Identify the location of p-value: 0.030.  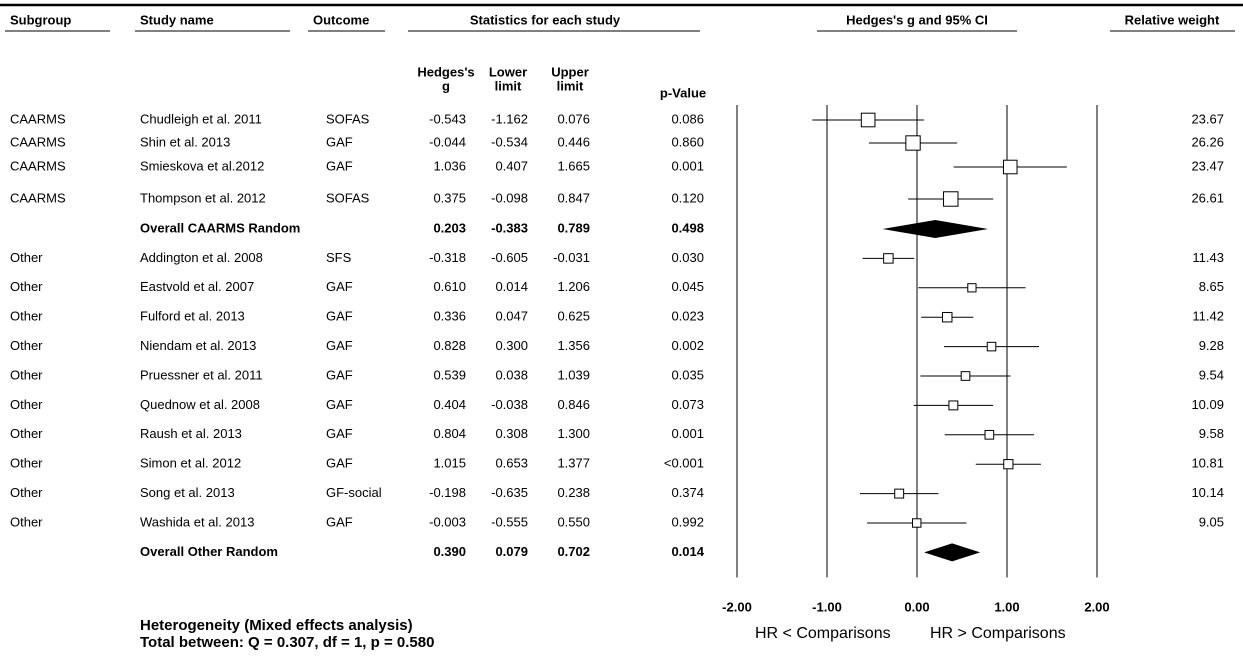
(687, 257).